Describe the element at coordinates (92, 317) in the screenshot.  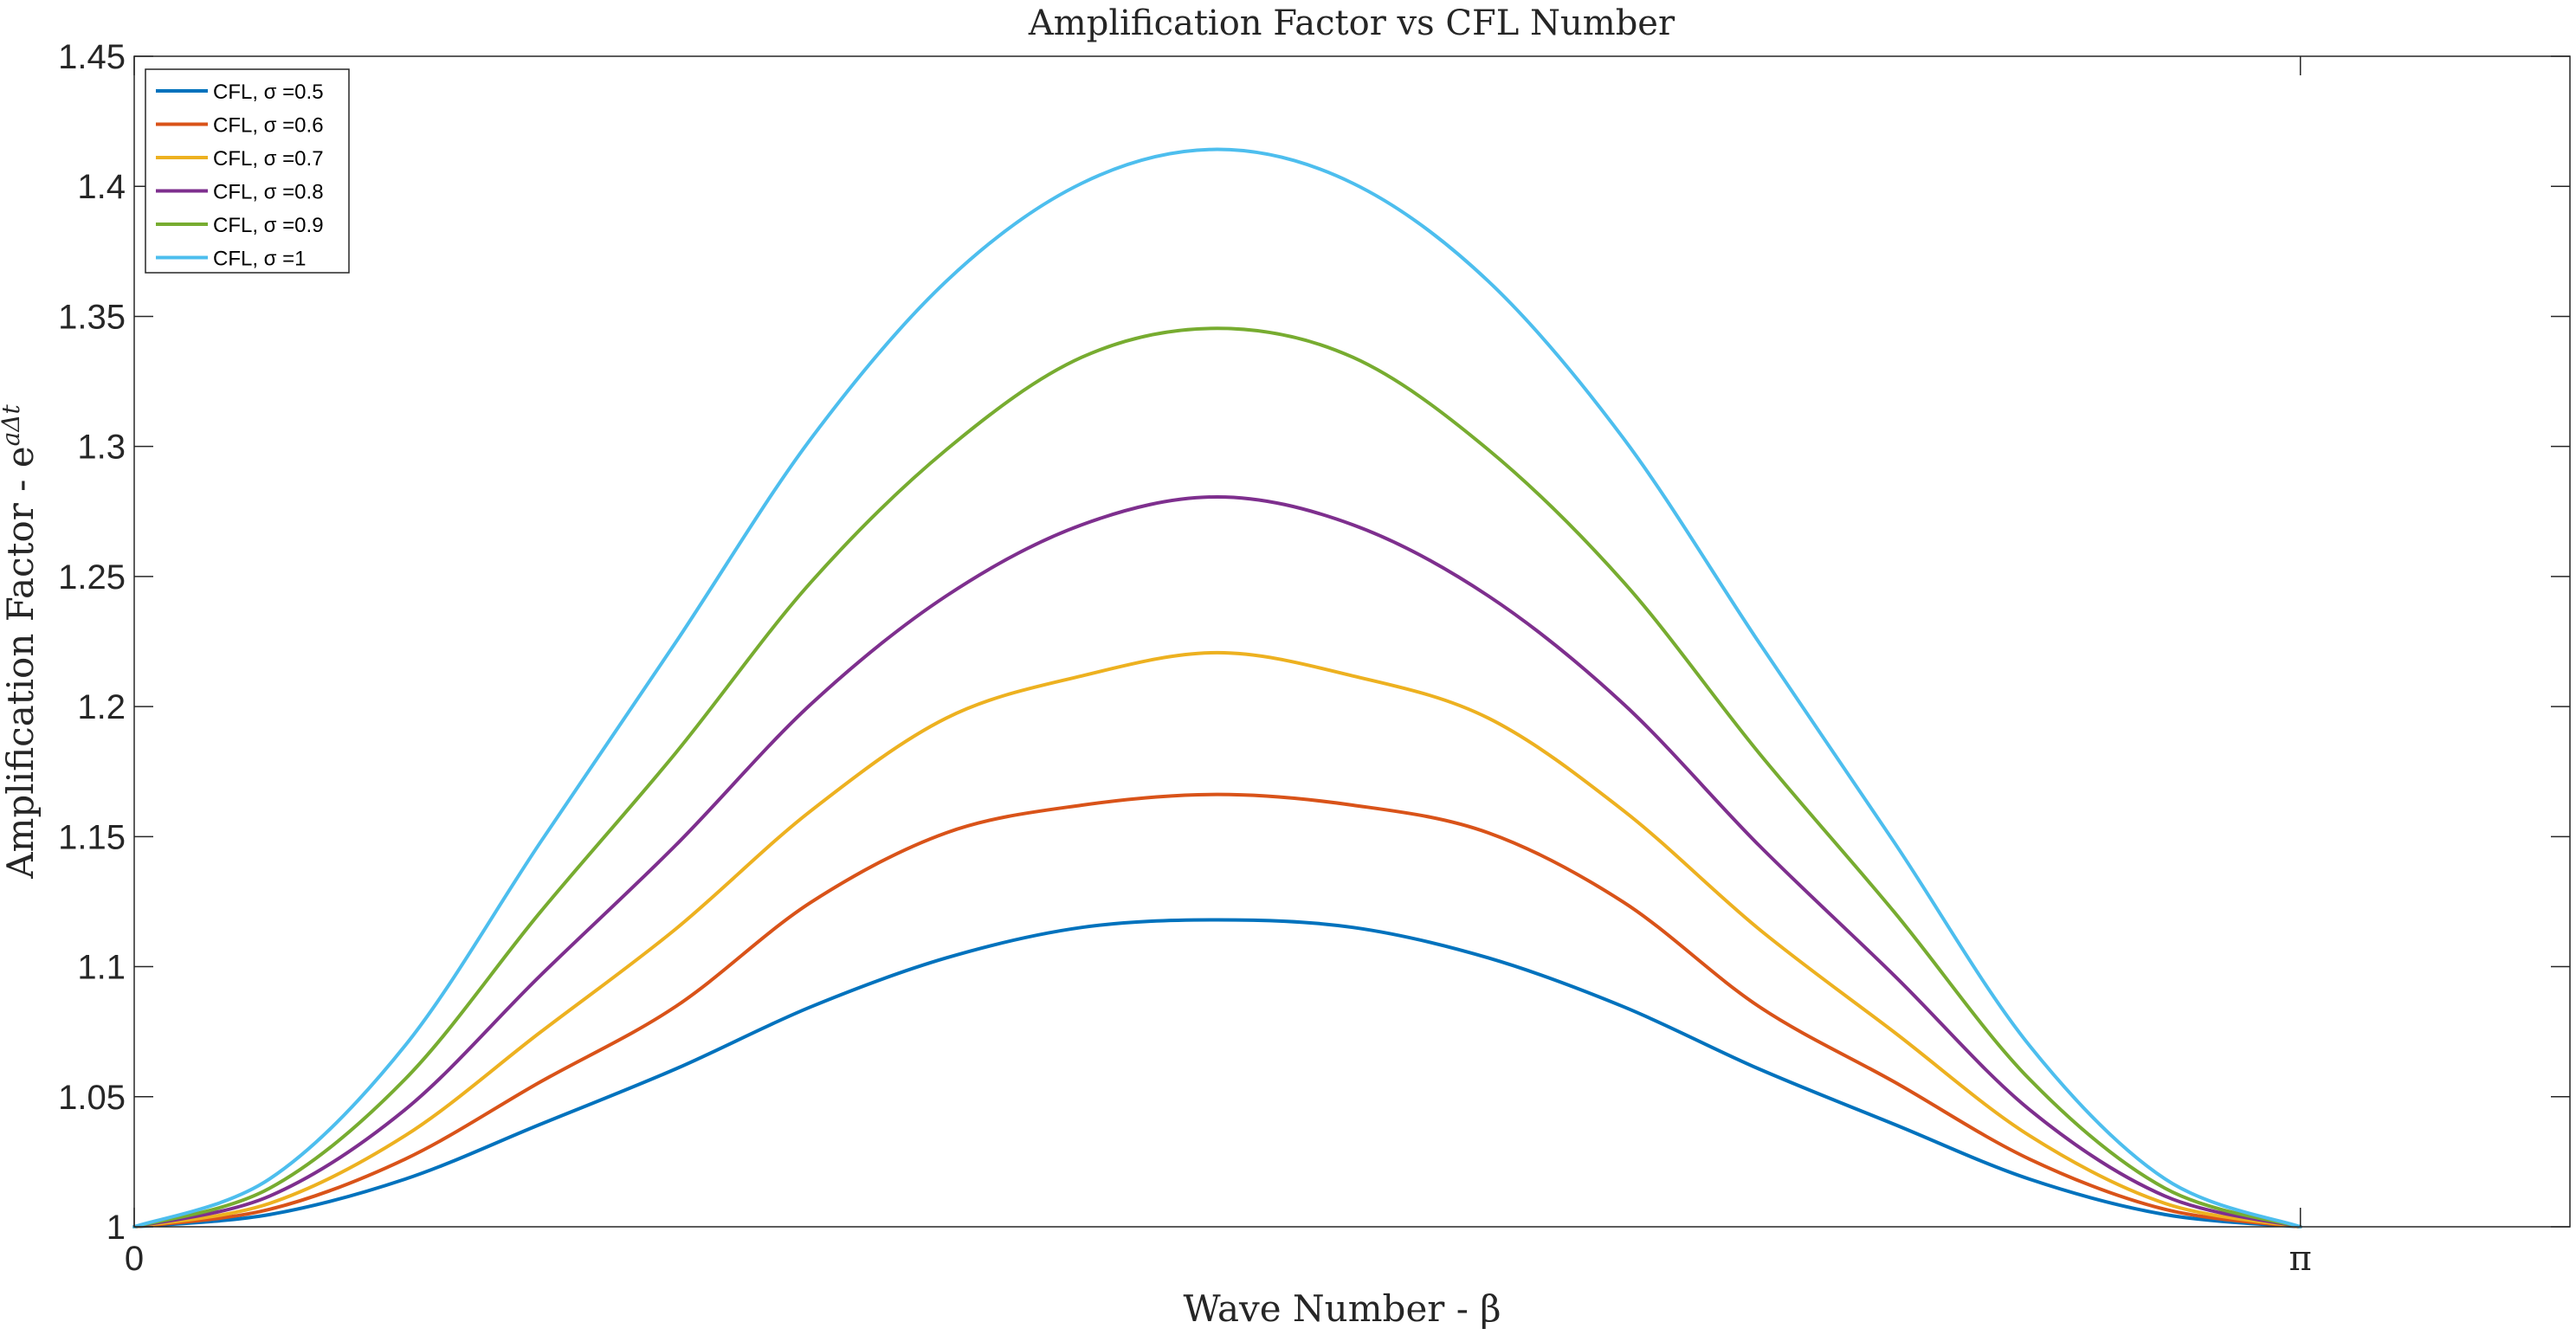
I see `y-tick-label: 1.35` at that location.